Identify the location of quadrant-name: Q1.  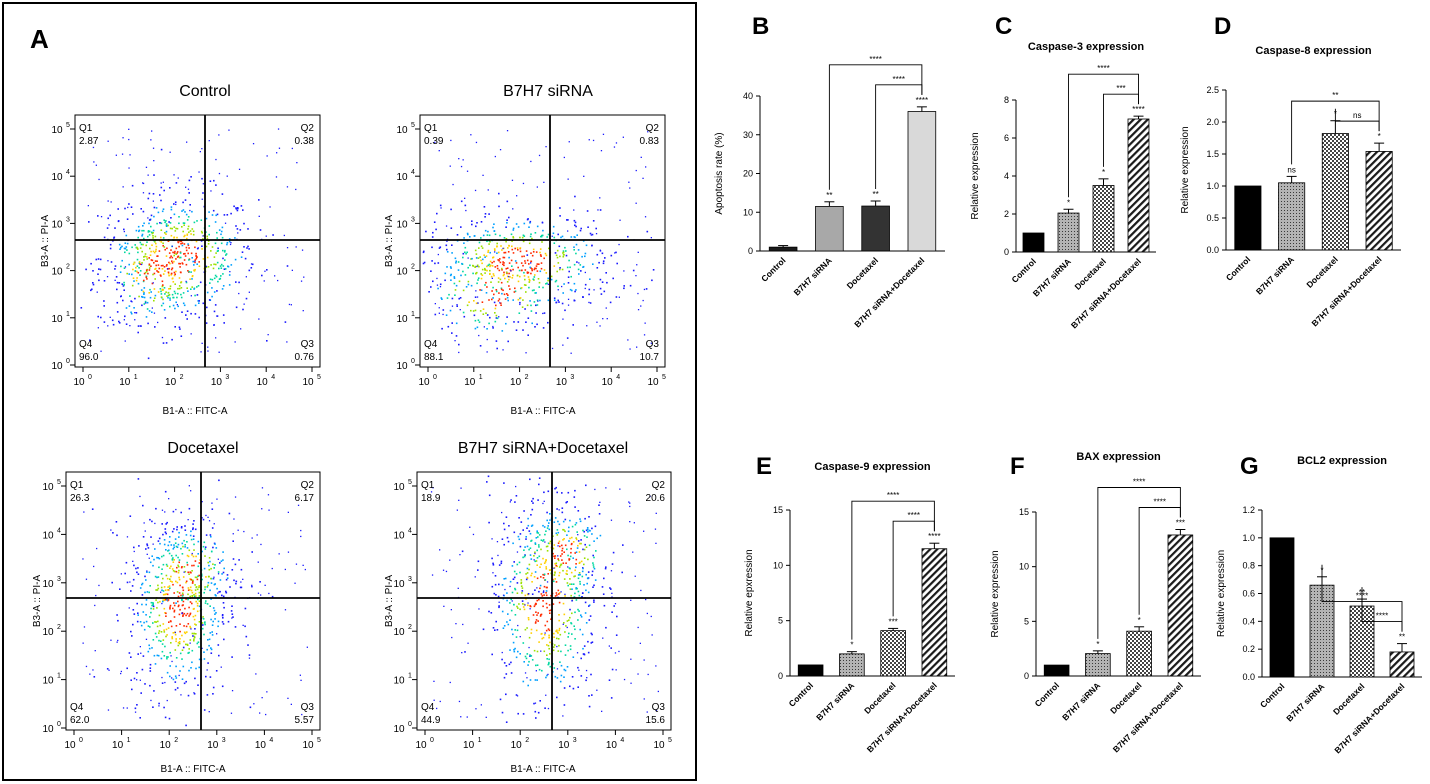
(428, 485).